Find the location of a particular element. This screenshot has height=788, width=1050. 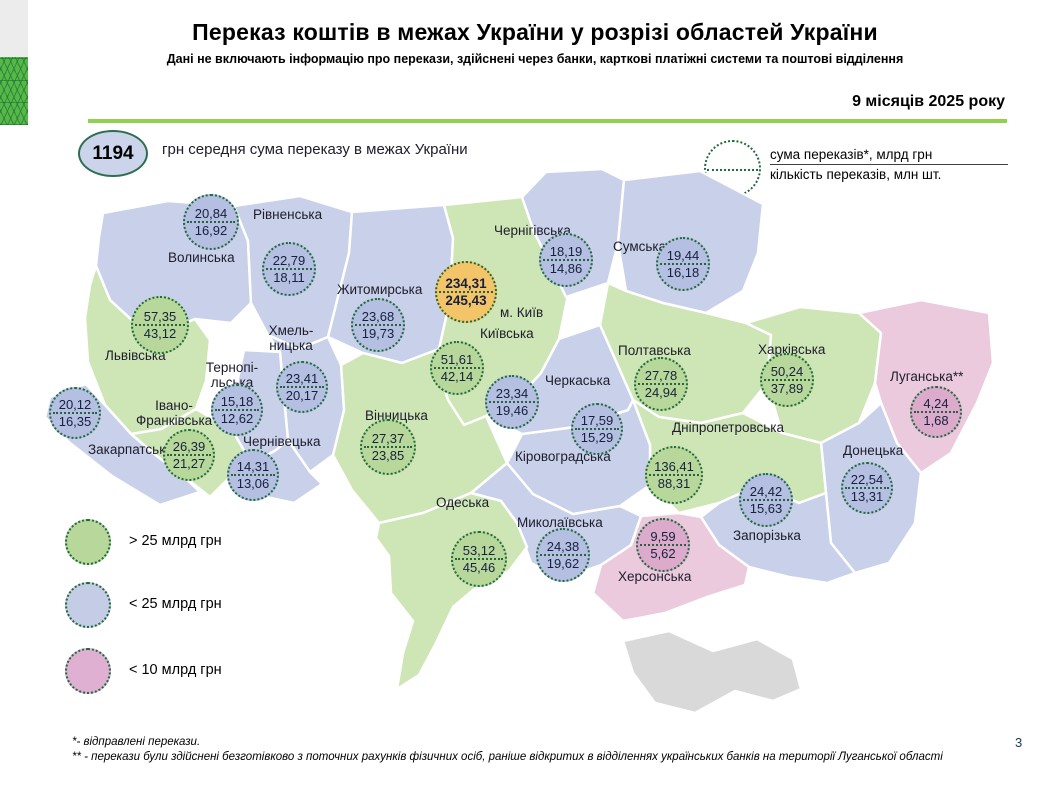

average-amount-value: 1194 is located at coordinates (113, 153).